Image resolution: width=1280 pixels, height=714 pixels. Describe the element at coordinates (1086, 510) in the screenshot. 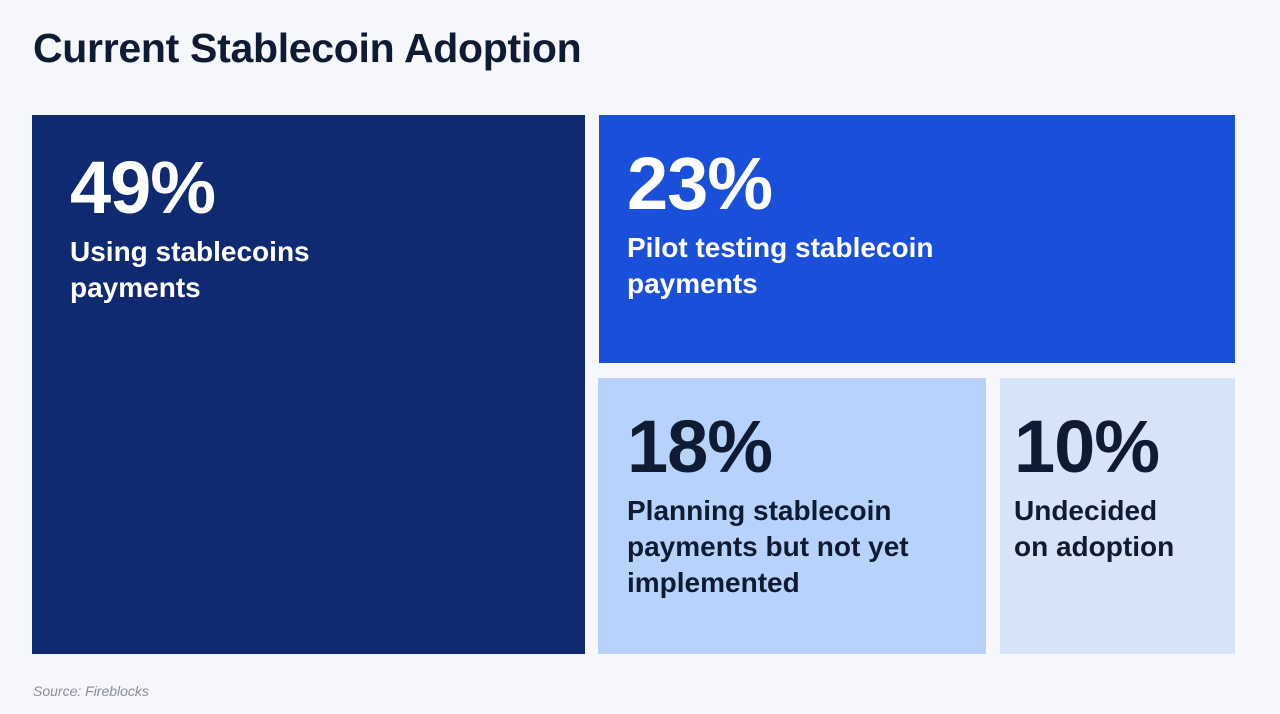

I see `tile-label-line: Undecided` at that location.